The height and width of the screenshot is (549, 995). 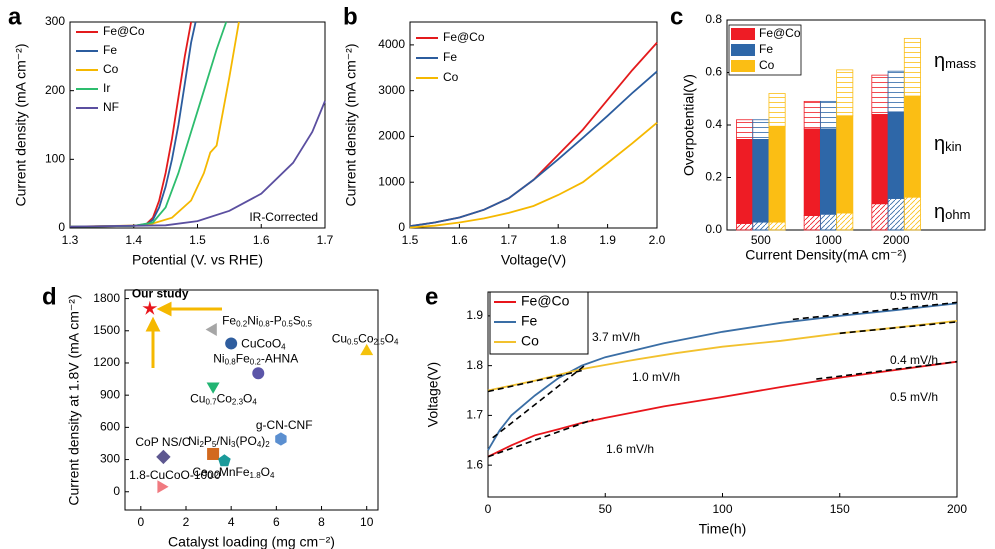 I want to click on y-tick-label: 3000, so click(x=391, y=90).